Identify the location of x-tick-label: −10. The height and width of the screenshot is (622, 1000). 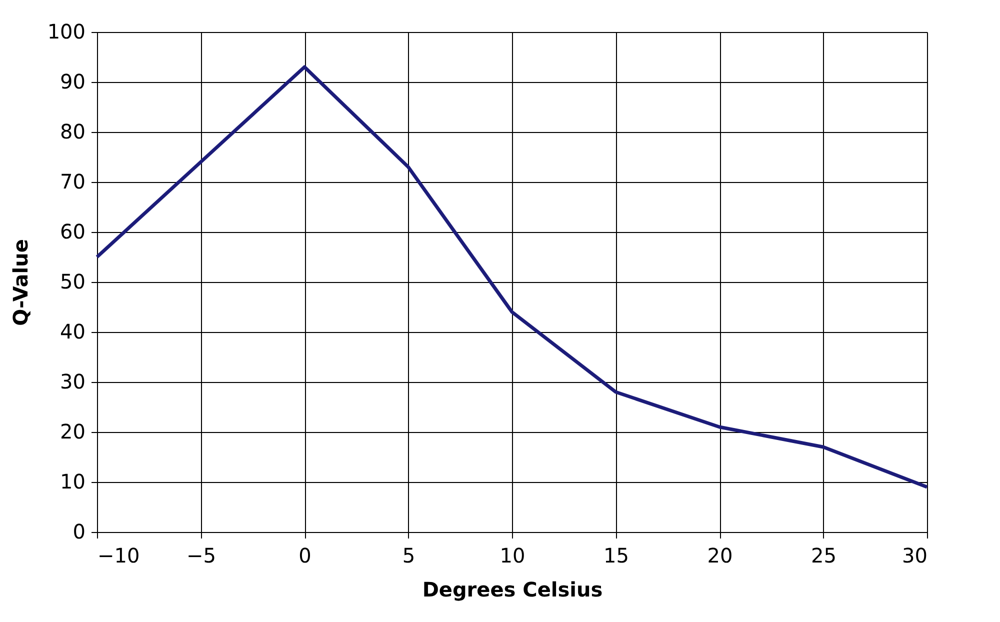
(119, 556).